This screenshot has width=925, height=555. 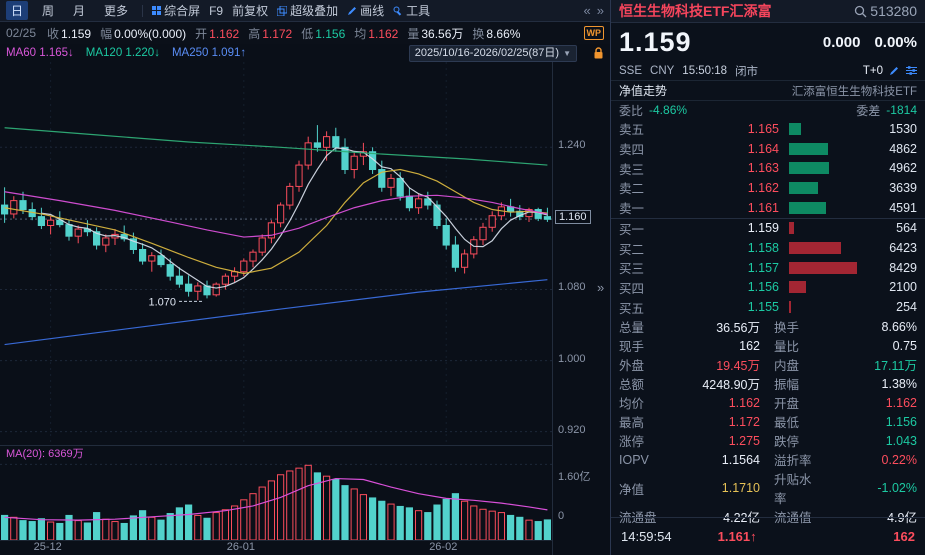 What do you see at coordinates (182, 11) in the screenshot?
I see `menu-label: 综合屏` at bounding box center [182, 11].